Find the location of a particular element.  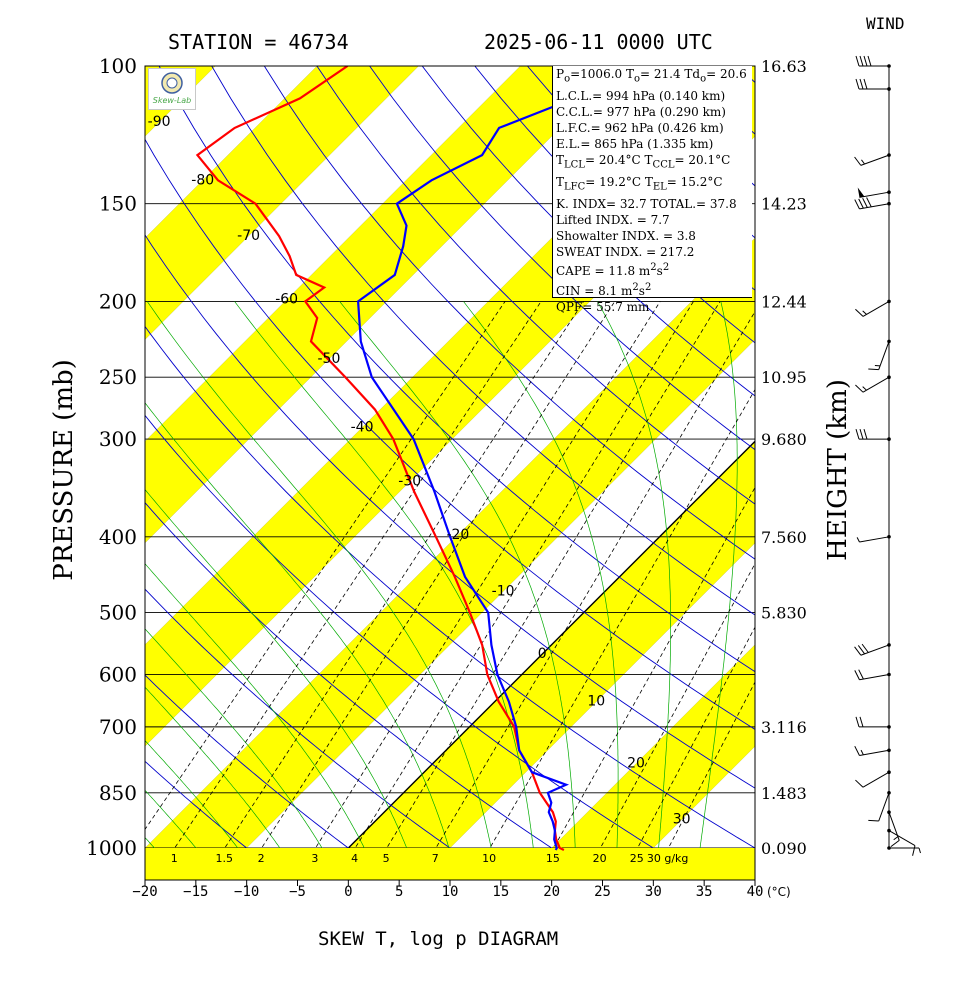

pressure-tick-label: 100 is located at coordinates (118, 66).